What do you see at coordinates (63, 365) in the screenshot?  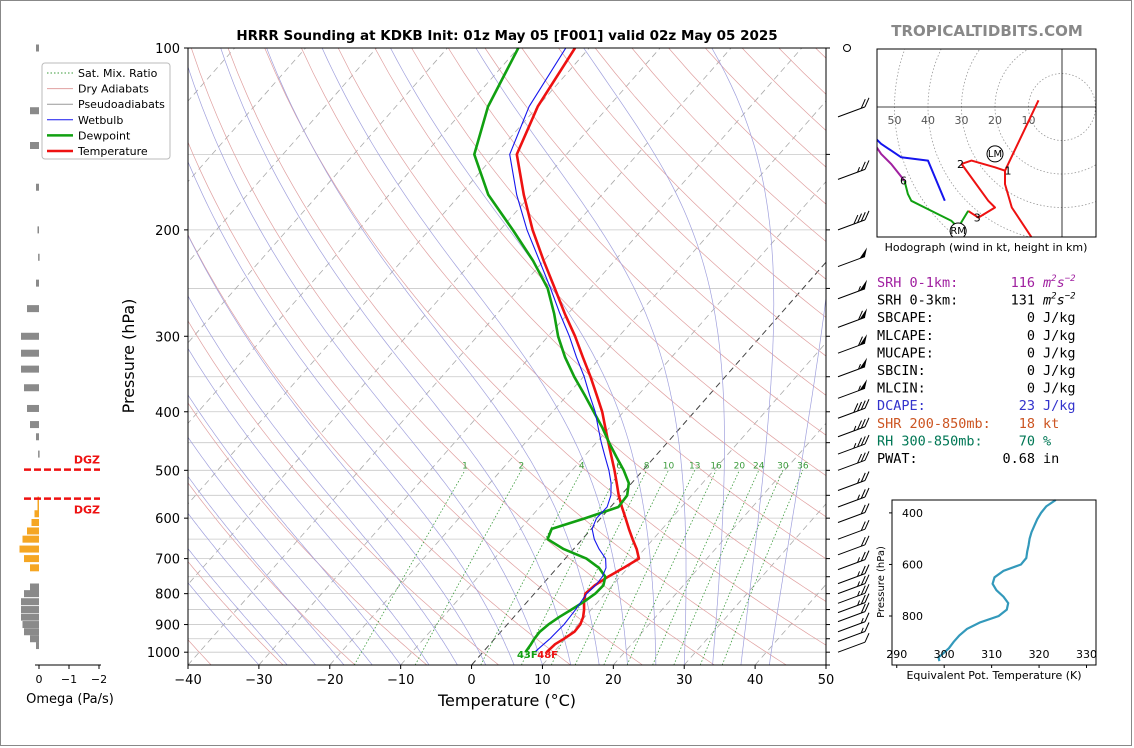 I see `omega-panel: 0 −1 −2 DGZ DGZ` at bounding box center [63, 365].